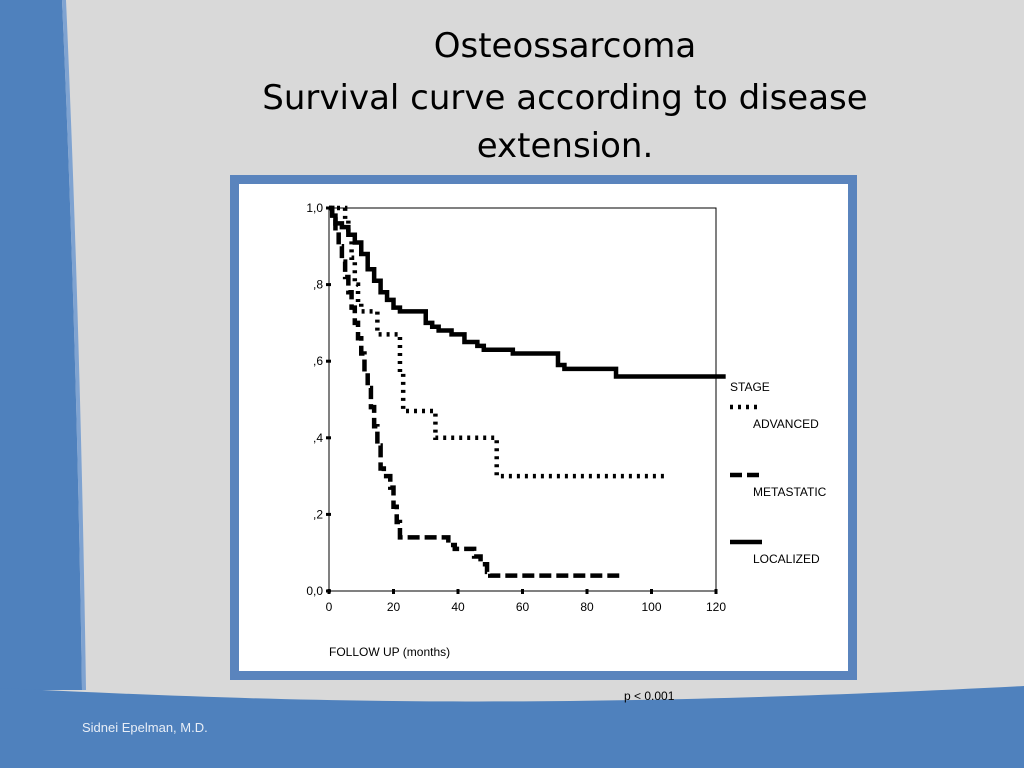  What do you see at coordinates (329, 607) in the screenshot?
I see `x-tick-label: 0` at bounding box center [329, 607].